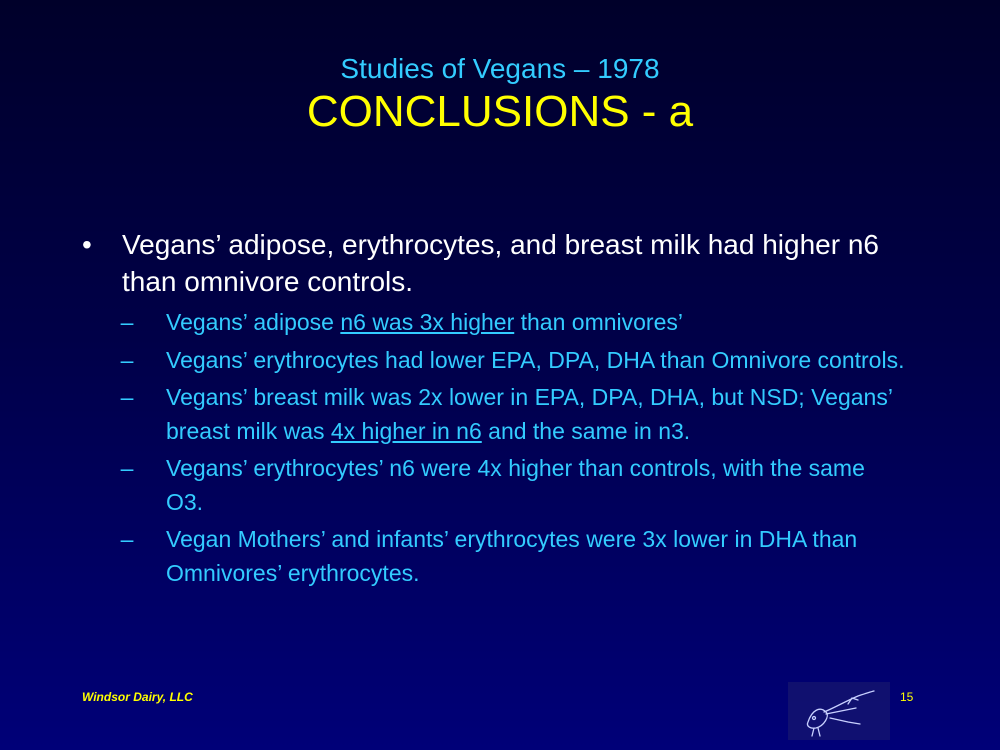 This screenshot has height=750, width=1000. Describe the element at coordinates (598, 322) in the screenshot. I see `text-segment: than omnivores’` at that location.